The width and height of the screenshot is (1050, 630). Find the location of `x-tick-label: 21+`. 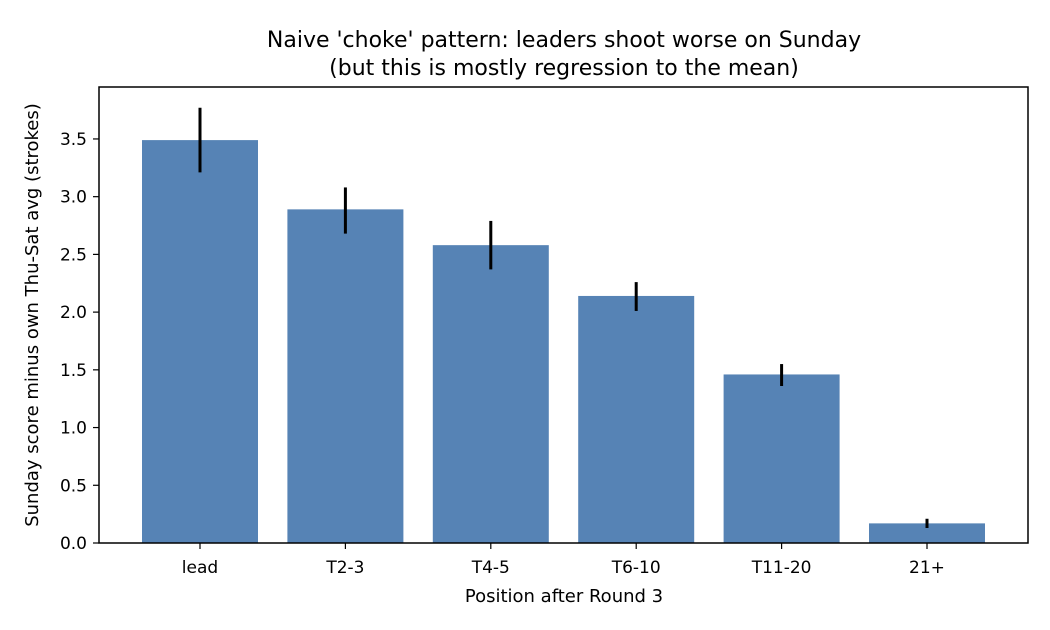

x-tick-label: 21+ is located at coordinates (927, 568).